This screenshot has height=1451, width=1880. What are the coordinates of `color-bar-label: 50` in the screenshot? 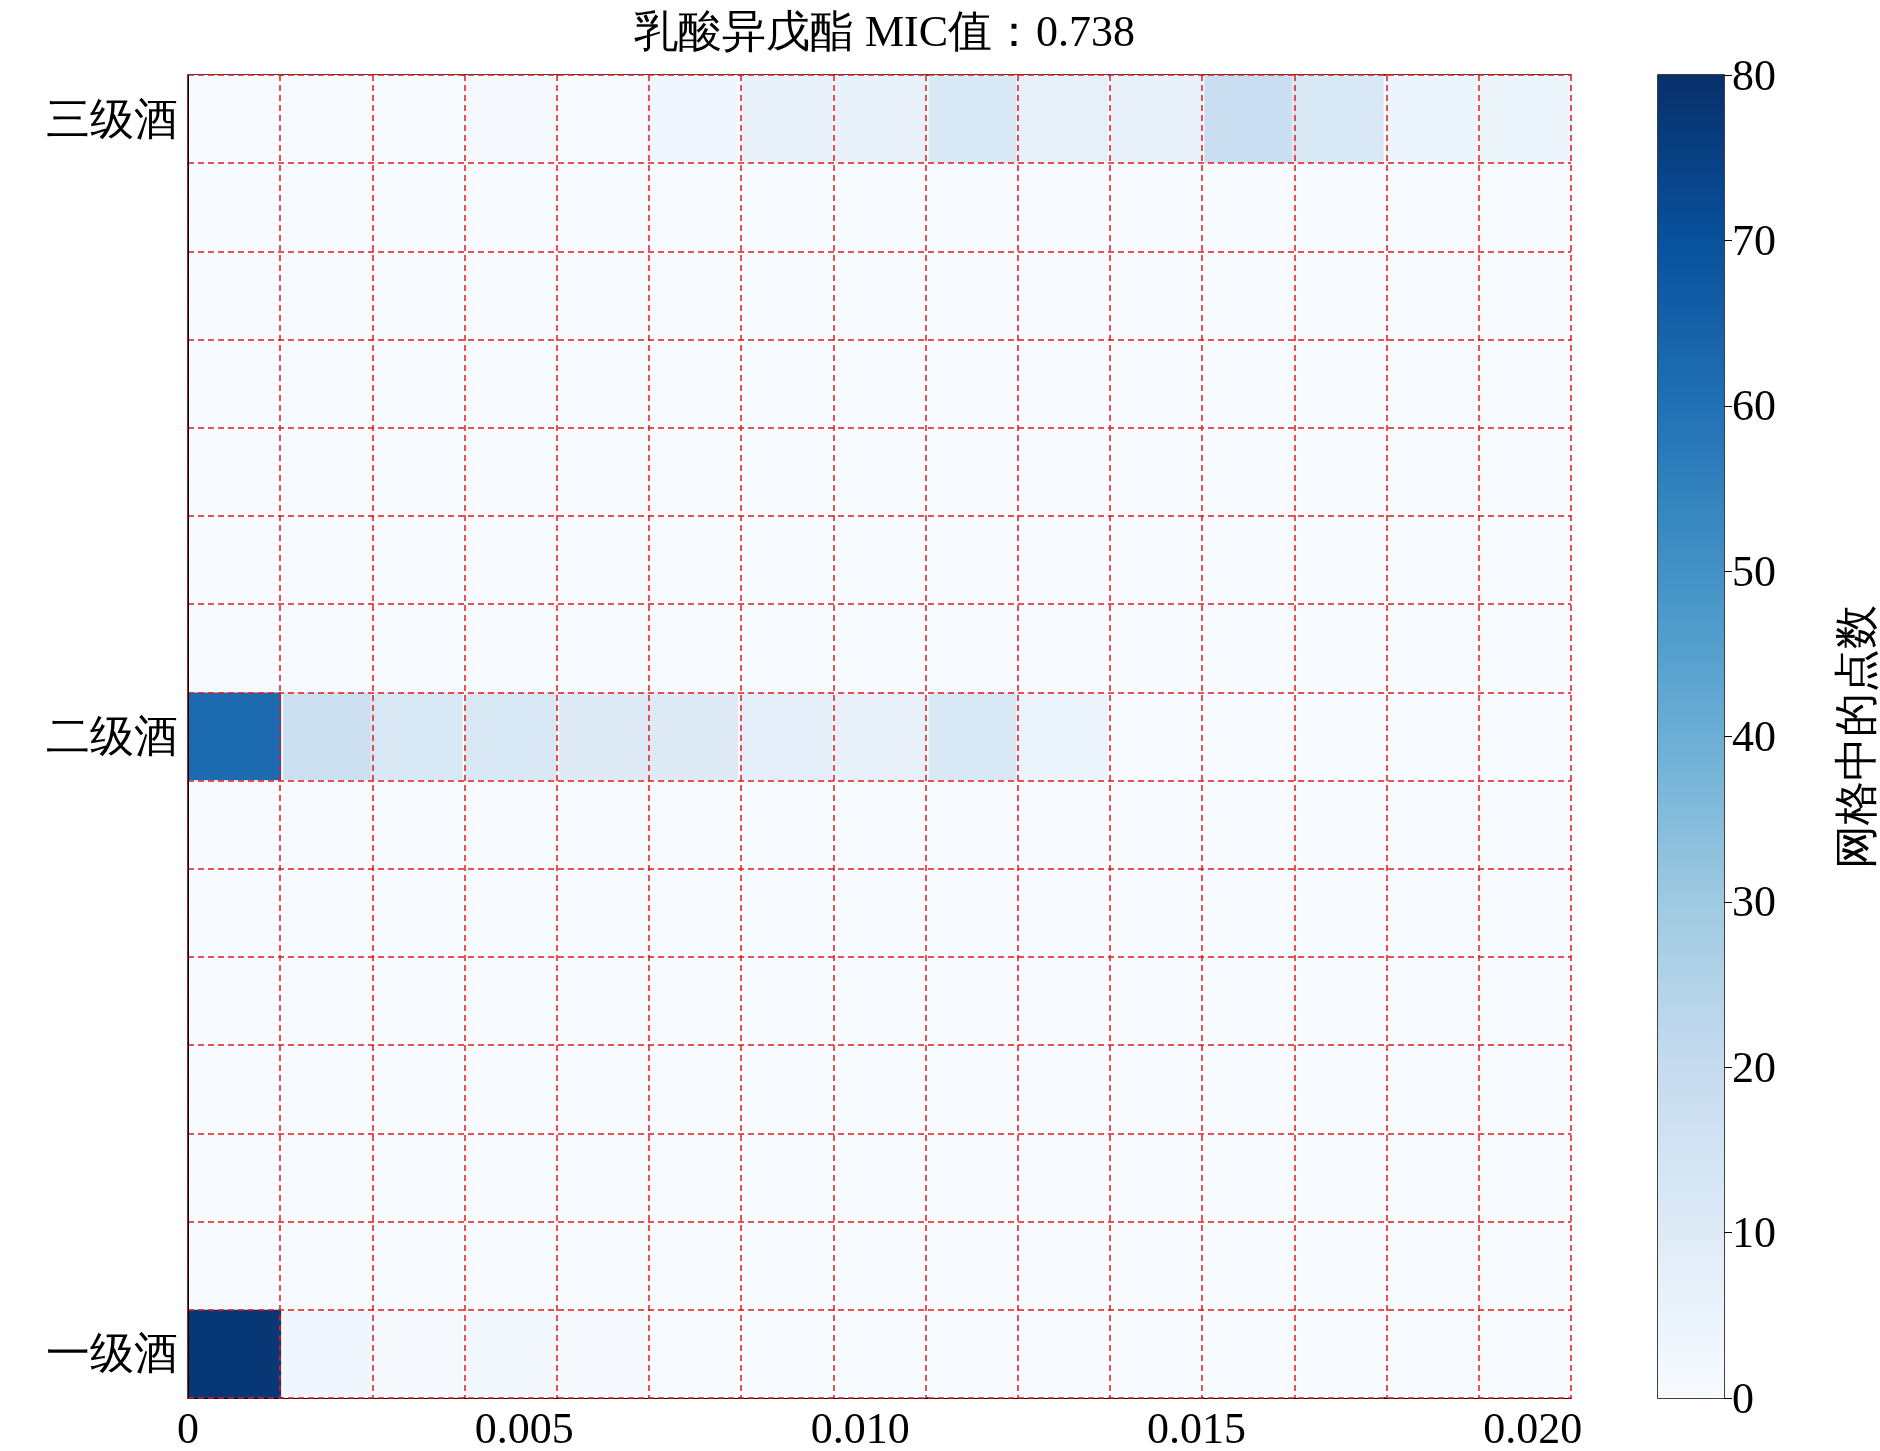 It's located at (1754, 571).